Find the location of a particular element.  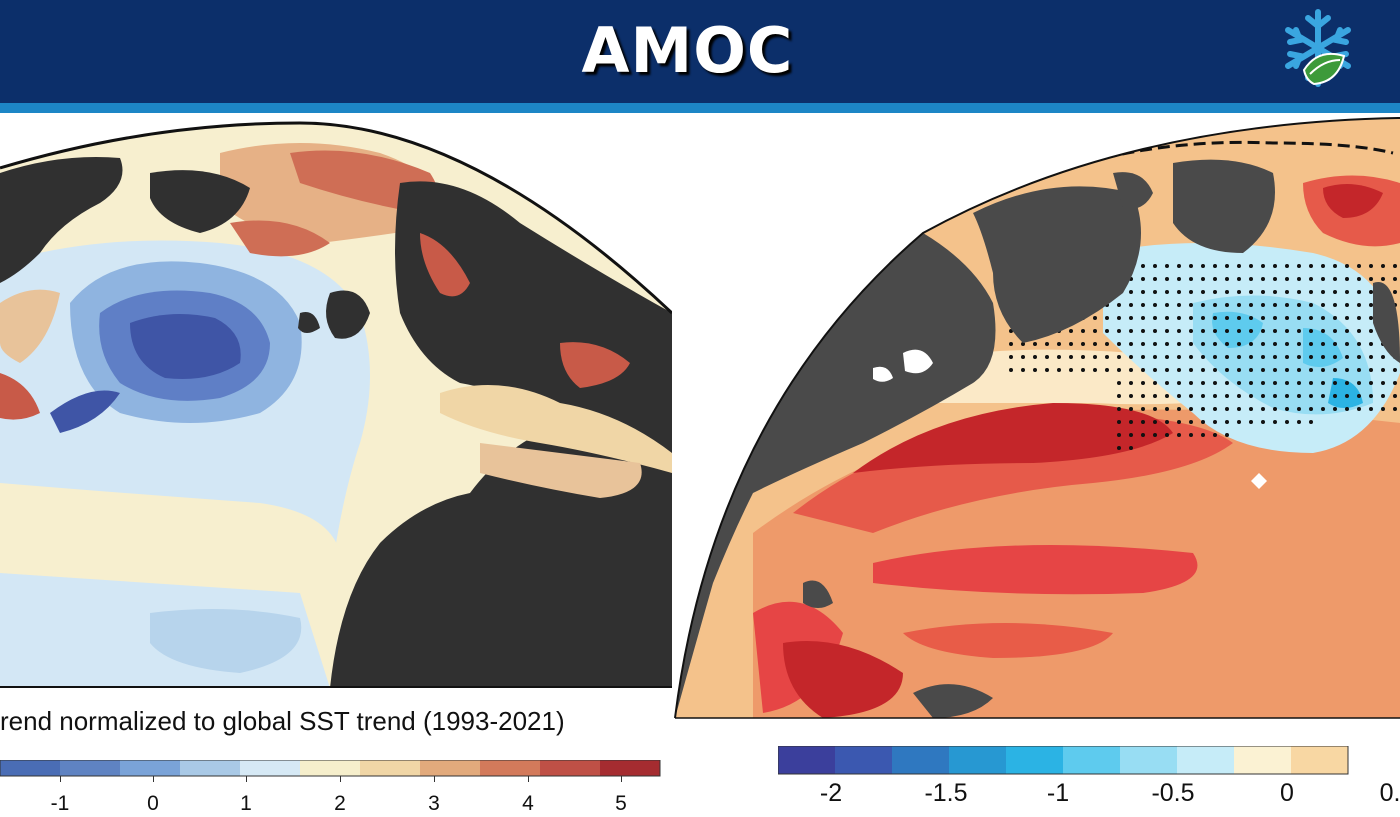

colorbar-tick-label: 5 is located at coordinates (621, 803).